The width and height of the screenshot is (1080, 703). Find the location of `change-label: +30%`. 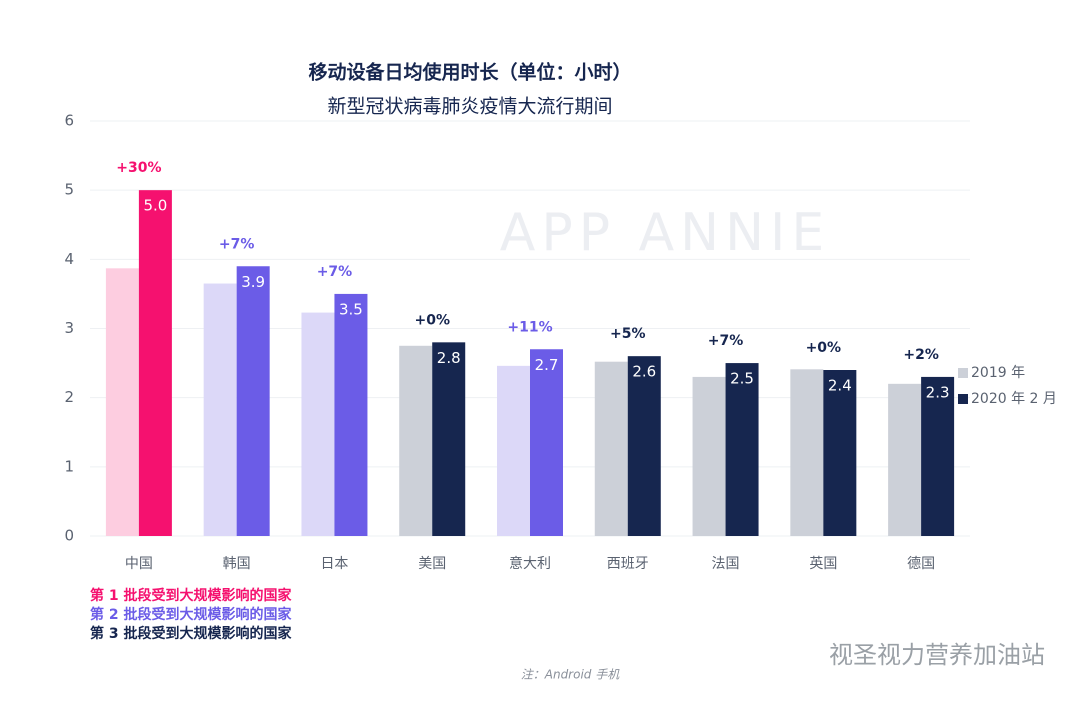

change-label: +30% is located at coordinates (138, 168).